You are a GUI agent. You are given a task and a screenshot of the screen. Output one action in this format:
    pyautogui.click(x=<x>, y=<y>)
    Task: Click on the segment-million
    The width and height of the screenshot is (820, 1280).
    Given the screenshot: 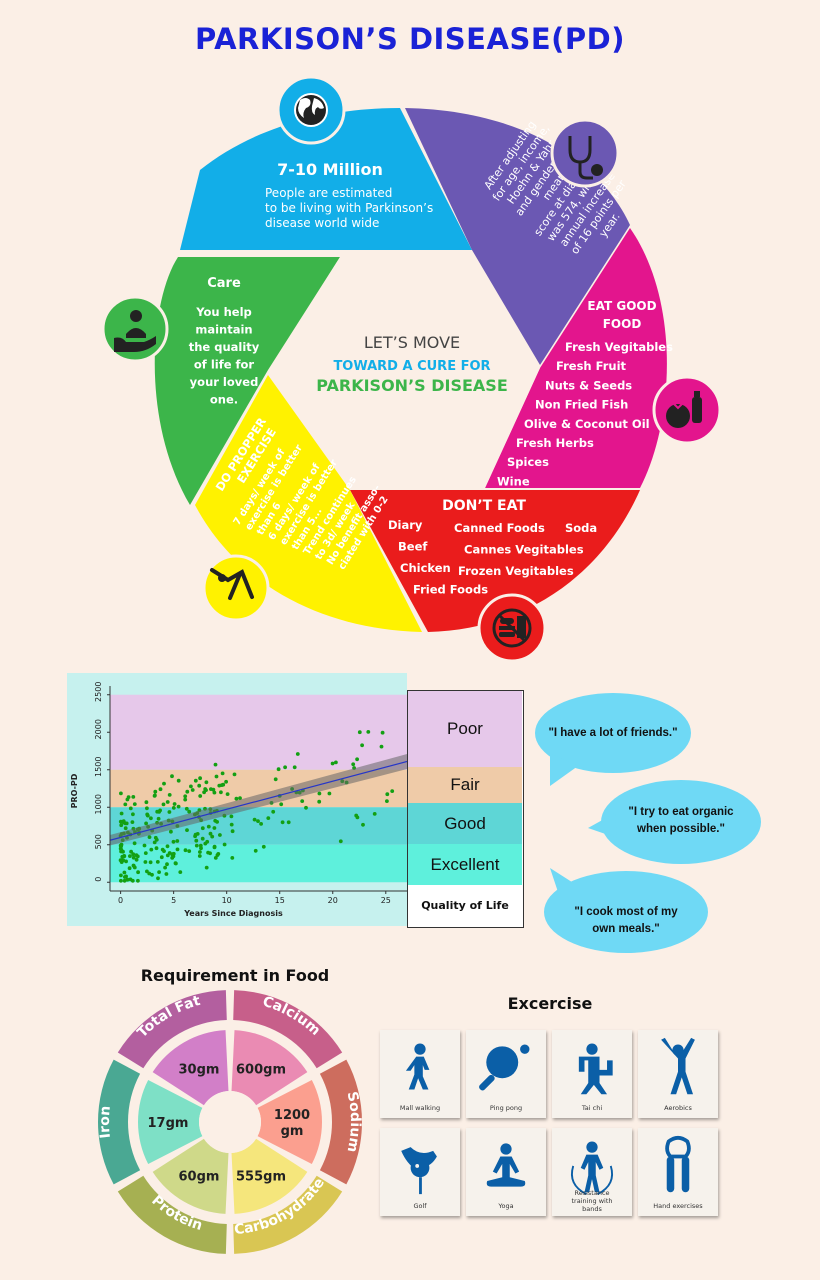 What is the action you would take?
    pyautogui.click(x=326, y=179)
    